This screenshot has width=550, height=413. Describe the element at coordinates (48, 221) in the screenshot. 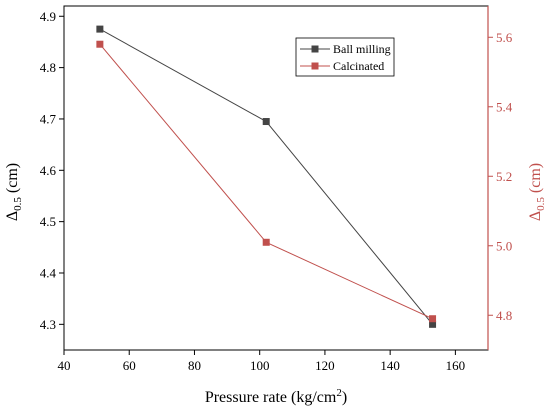

I see `left-tick-label: 4.5` at that location.